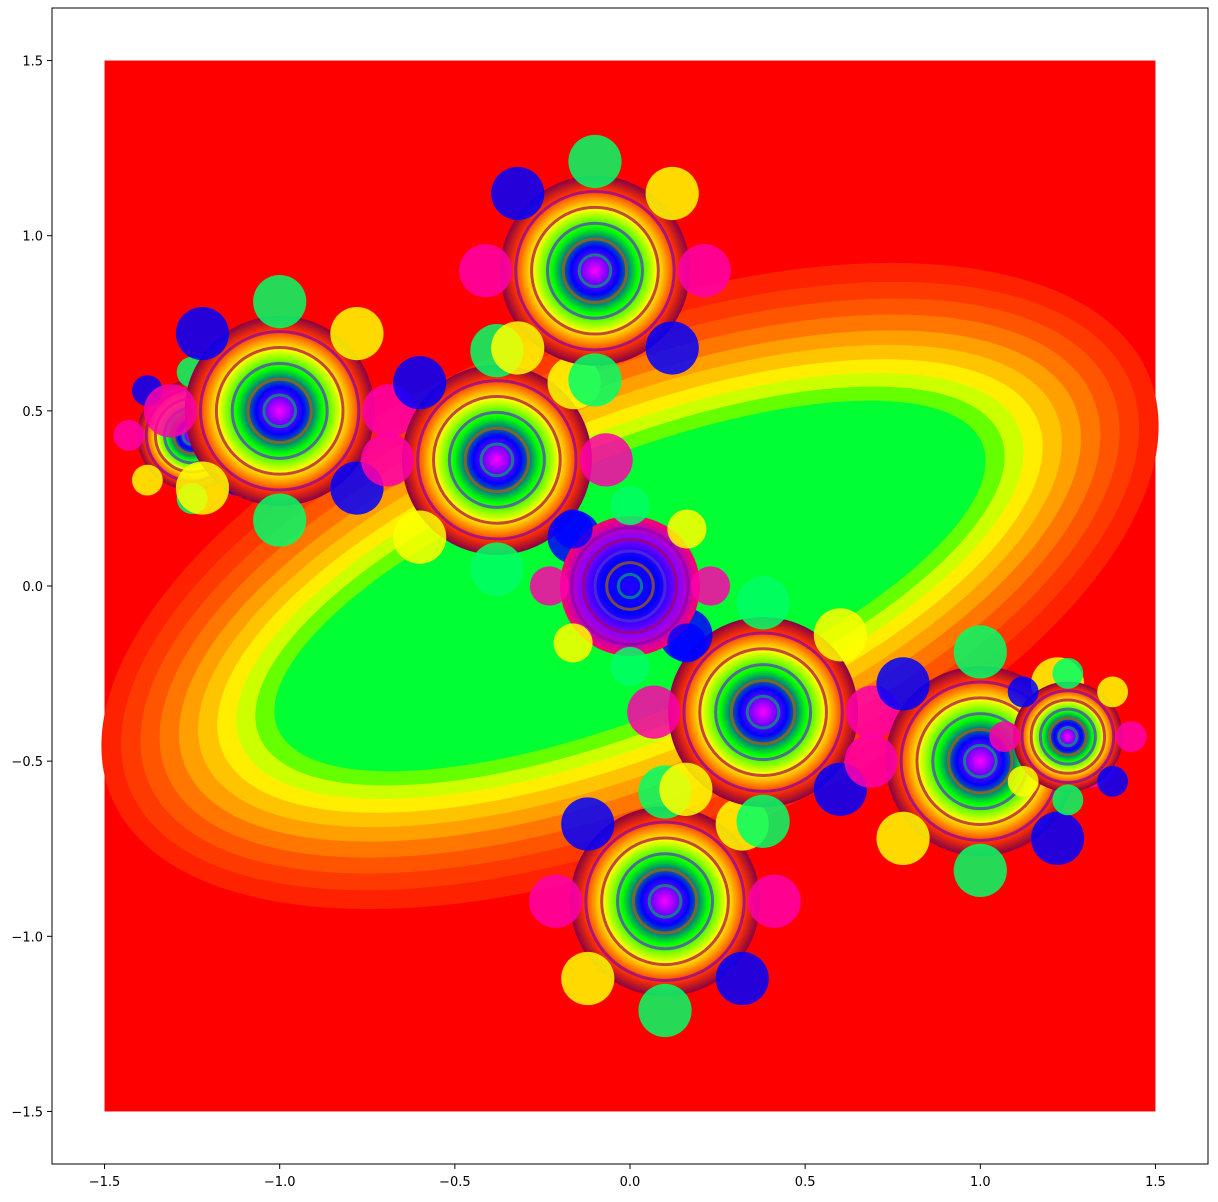  What do you see at coordinates (630, 1182) in the screenshot?
I see `x-tick-label: 0.0` at bounding box center [630, 1182].